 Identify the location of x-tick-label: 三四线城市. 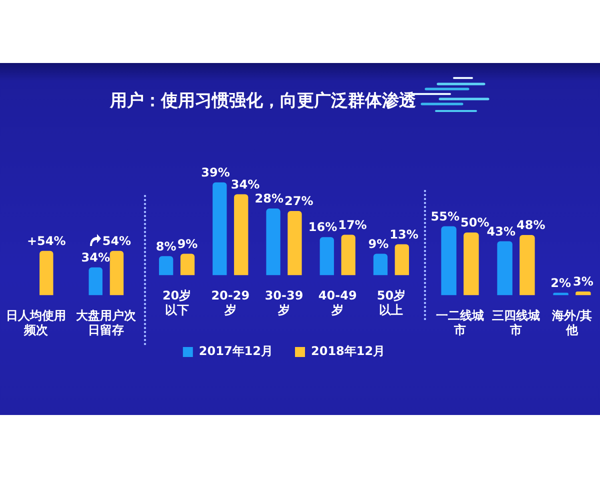
(516, 322).